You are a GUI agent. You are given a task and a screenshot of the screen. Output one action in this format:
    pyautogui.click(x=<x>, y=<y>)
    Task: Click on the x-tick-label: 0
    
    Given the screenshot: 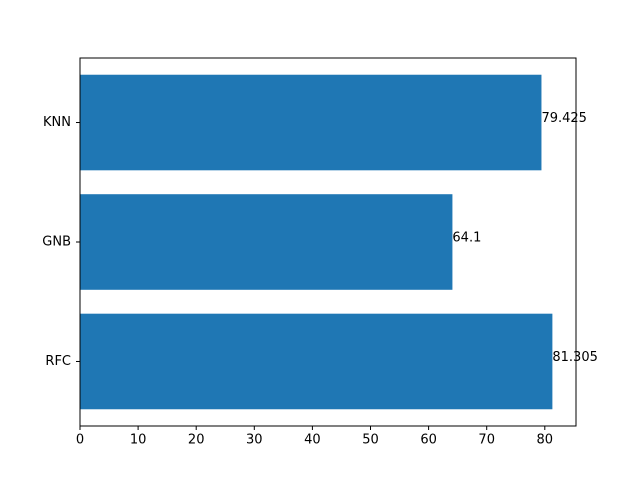 What is the action you would take?
    pyautogui.click(x=80, y=440)
    